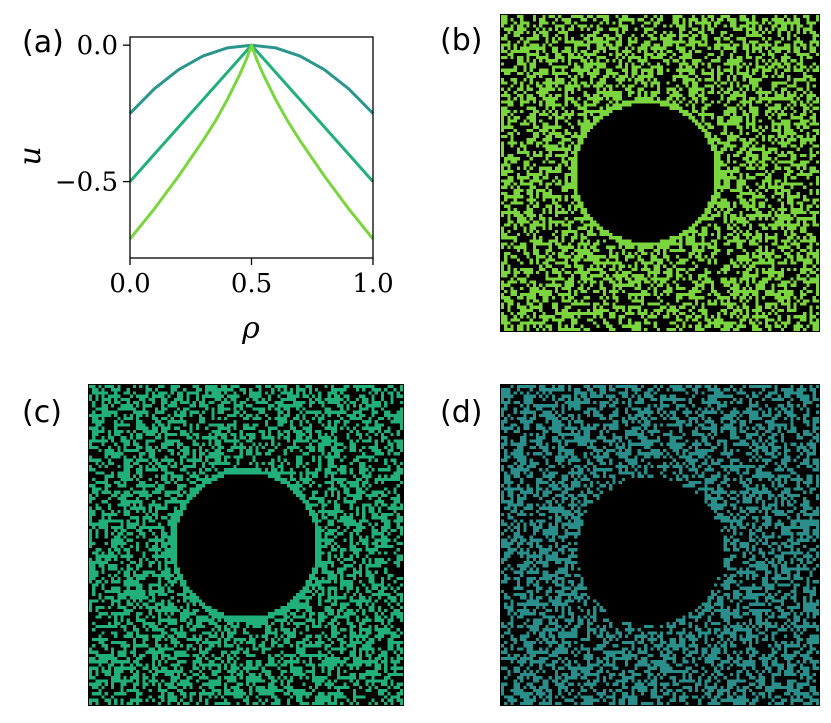 The image size is (831, 723). What do you see at coordinates (251, 284) in the screenshot?
I see `chart-a-xtick-label: 0.5` at bounding box center [251, 284].